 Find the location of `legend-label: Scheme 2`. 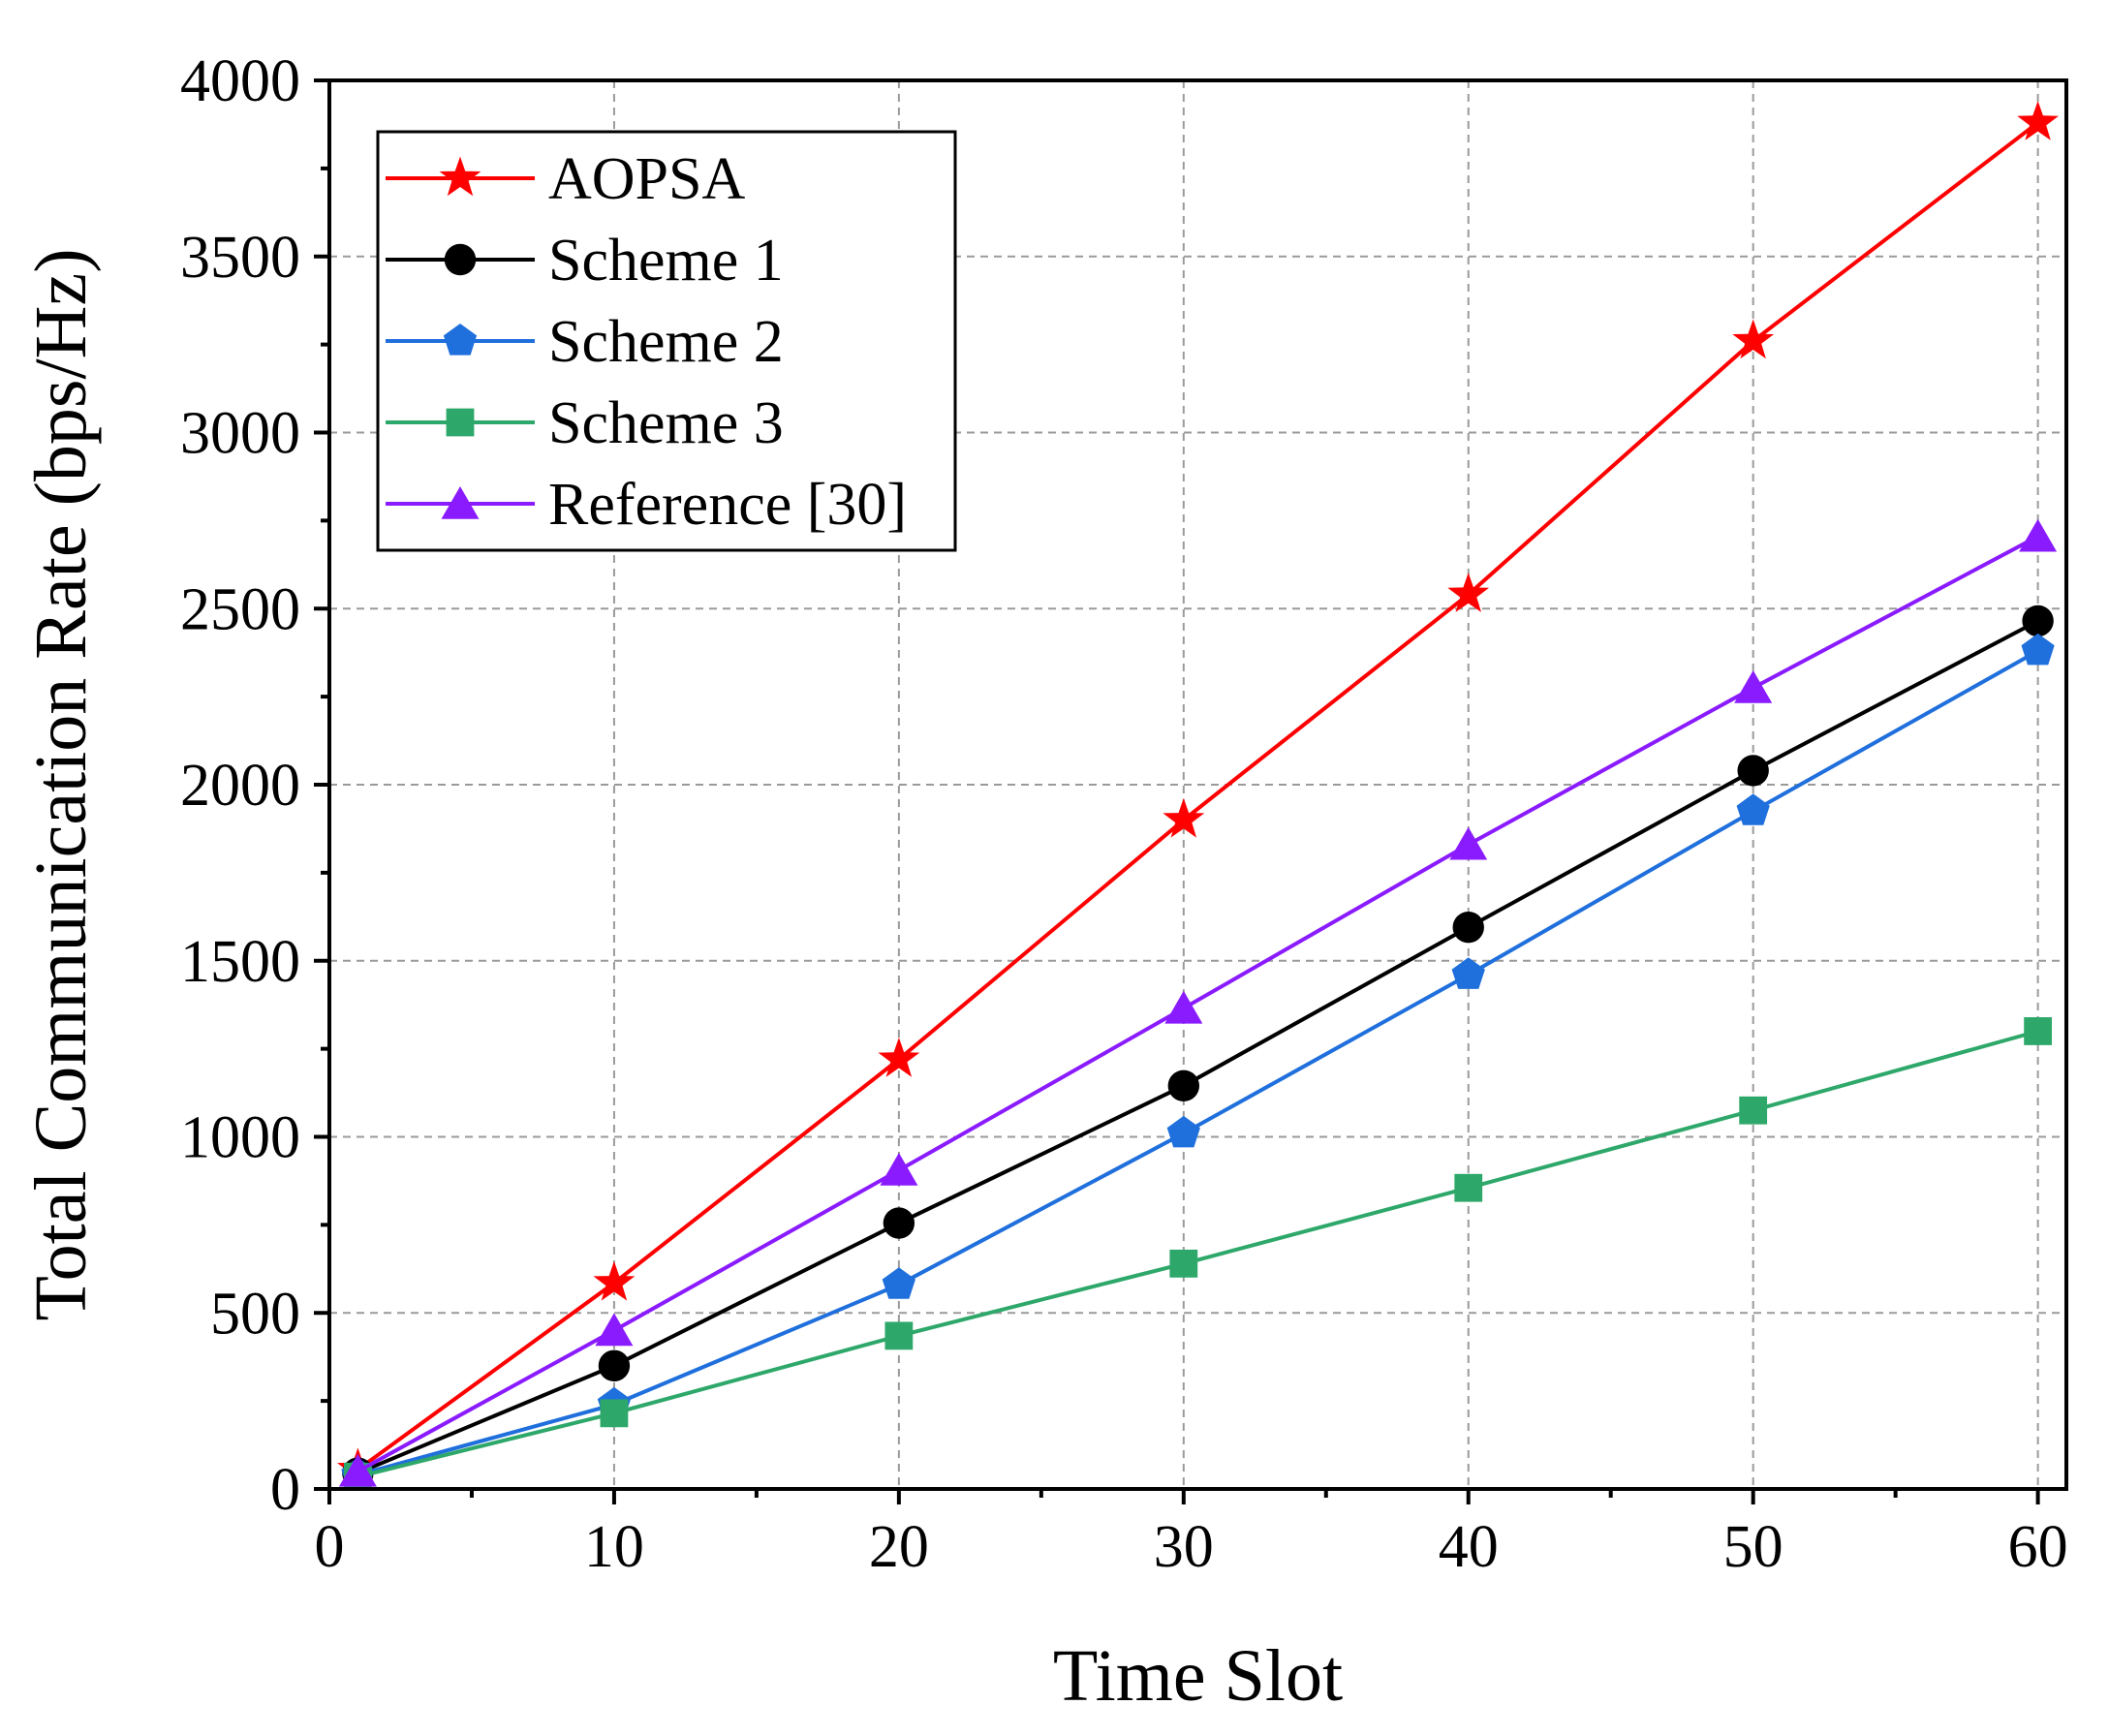

legend-label: Scheme 2 is located at coordinates (666, 342).